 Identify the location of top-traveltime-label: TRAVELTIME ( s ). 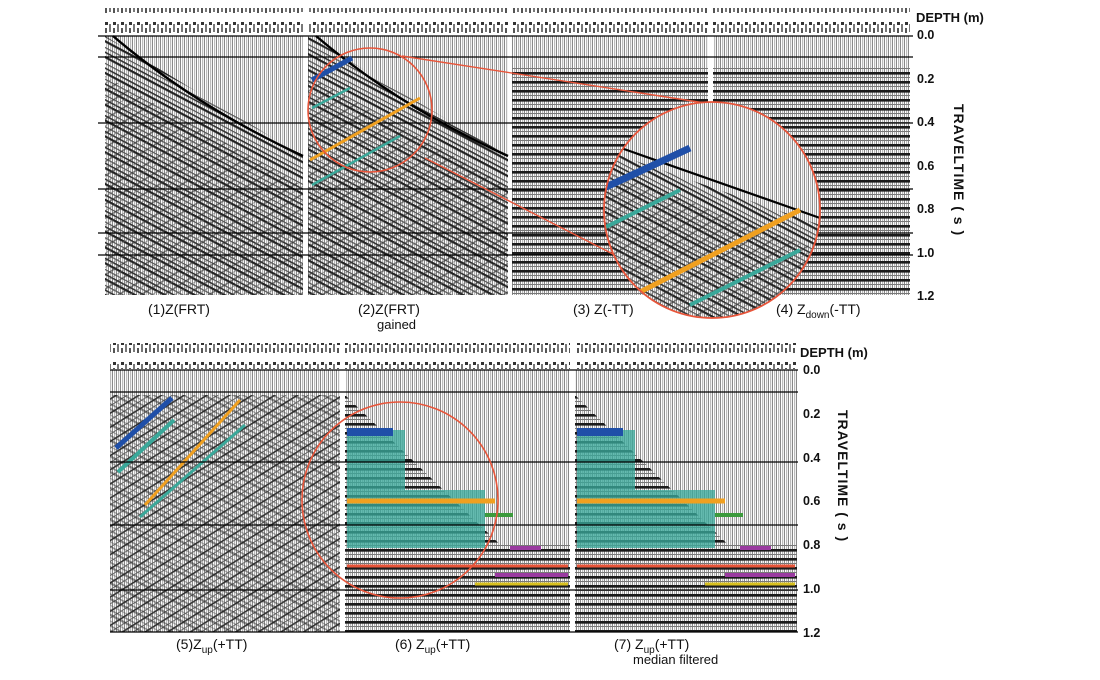
(959, 170).